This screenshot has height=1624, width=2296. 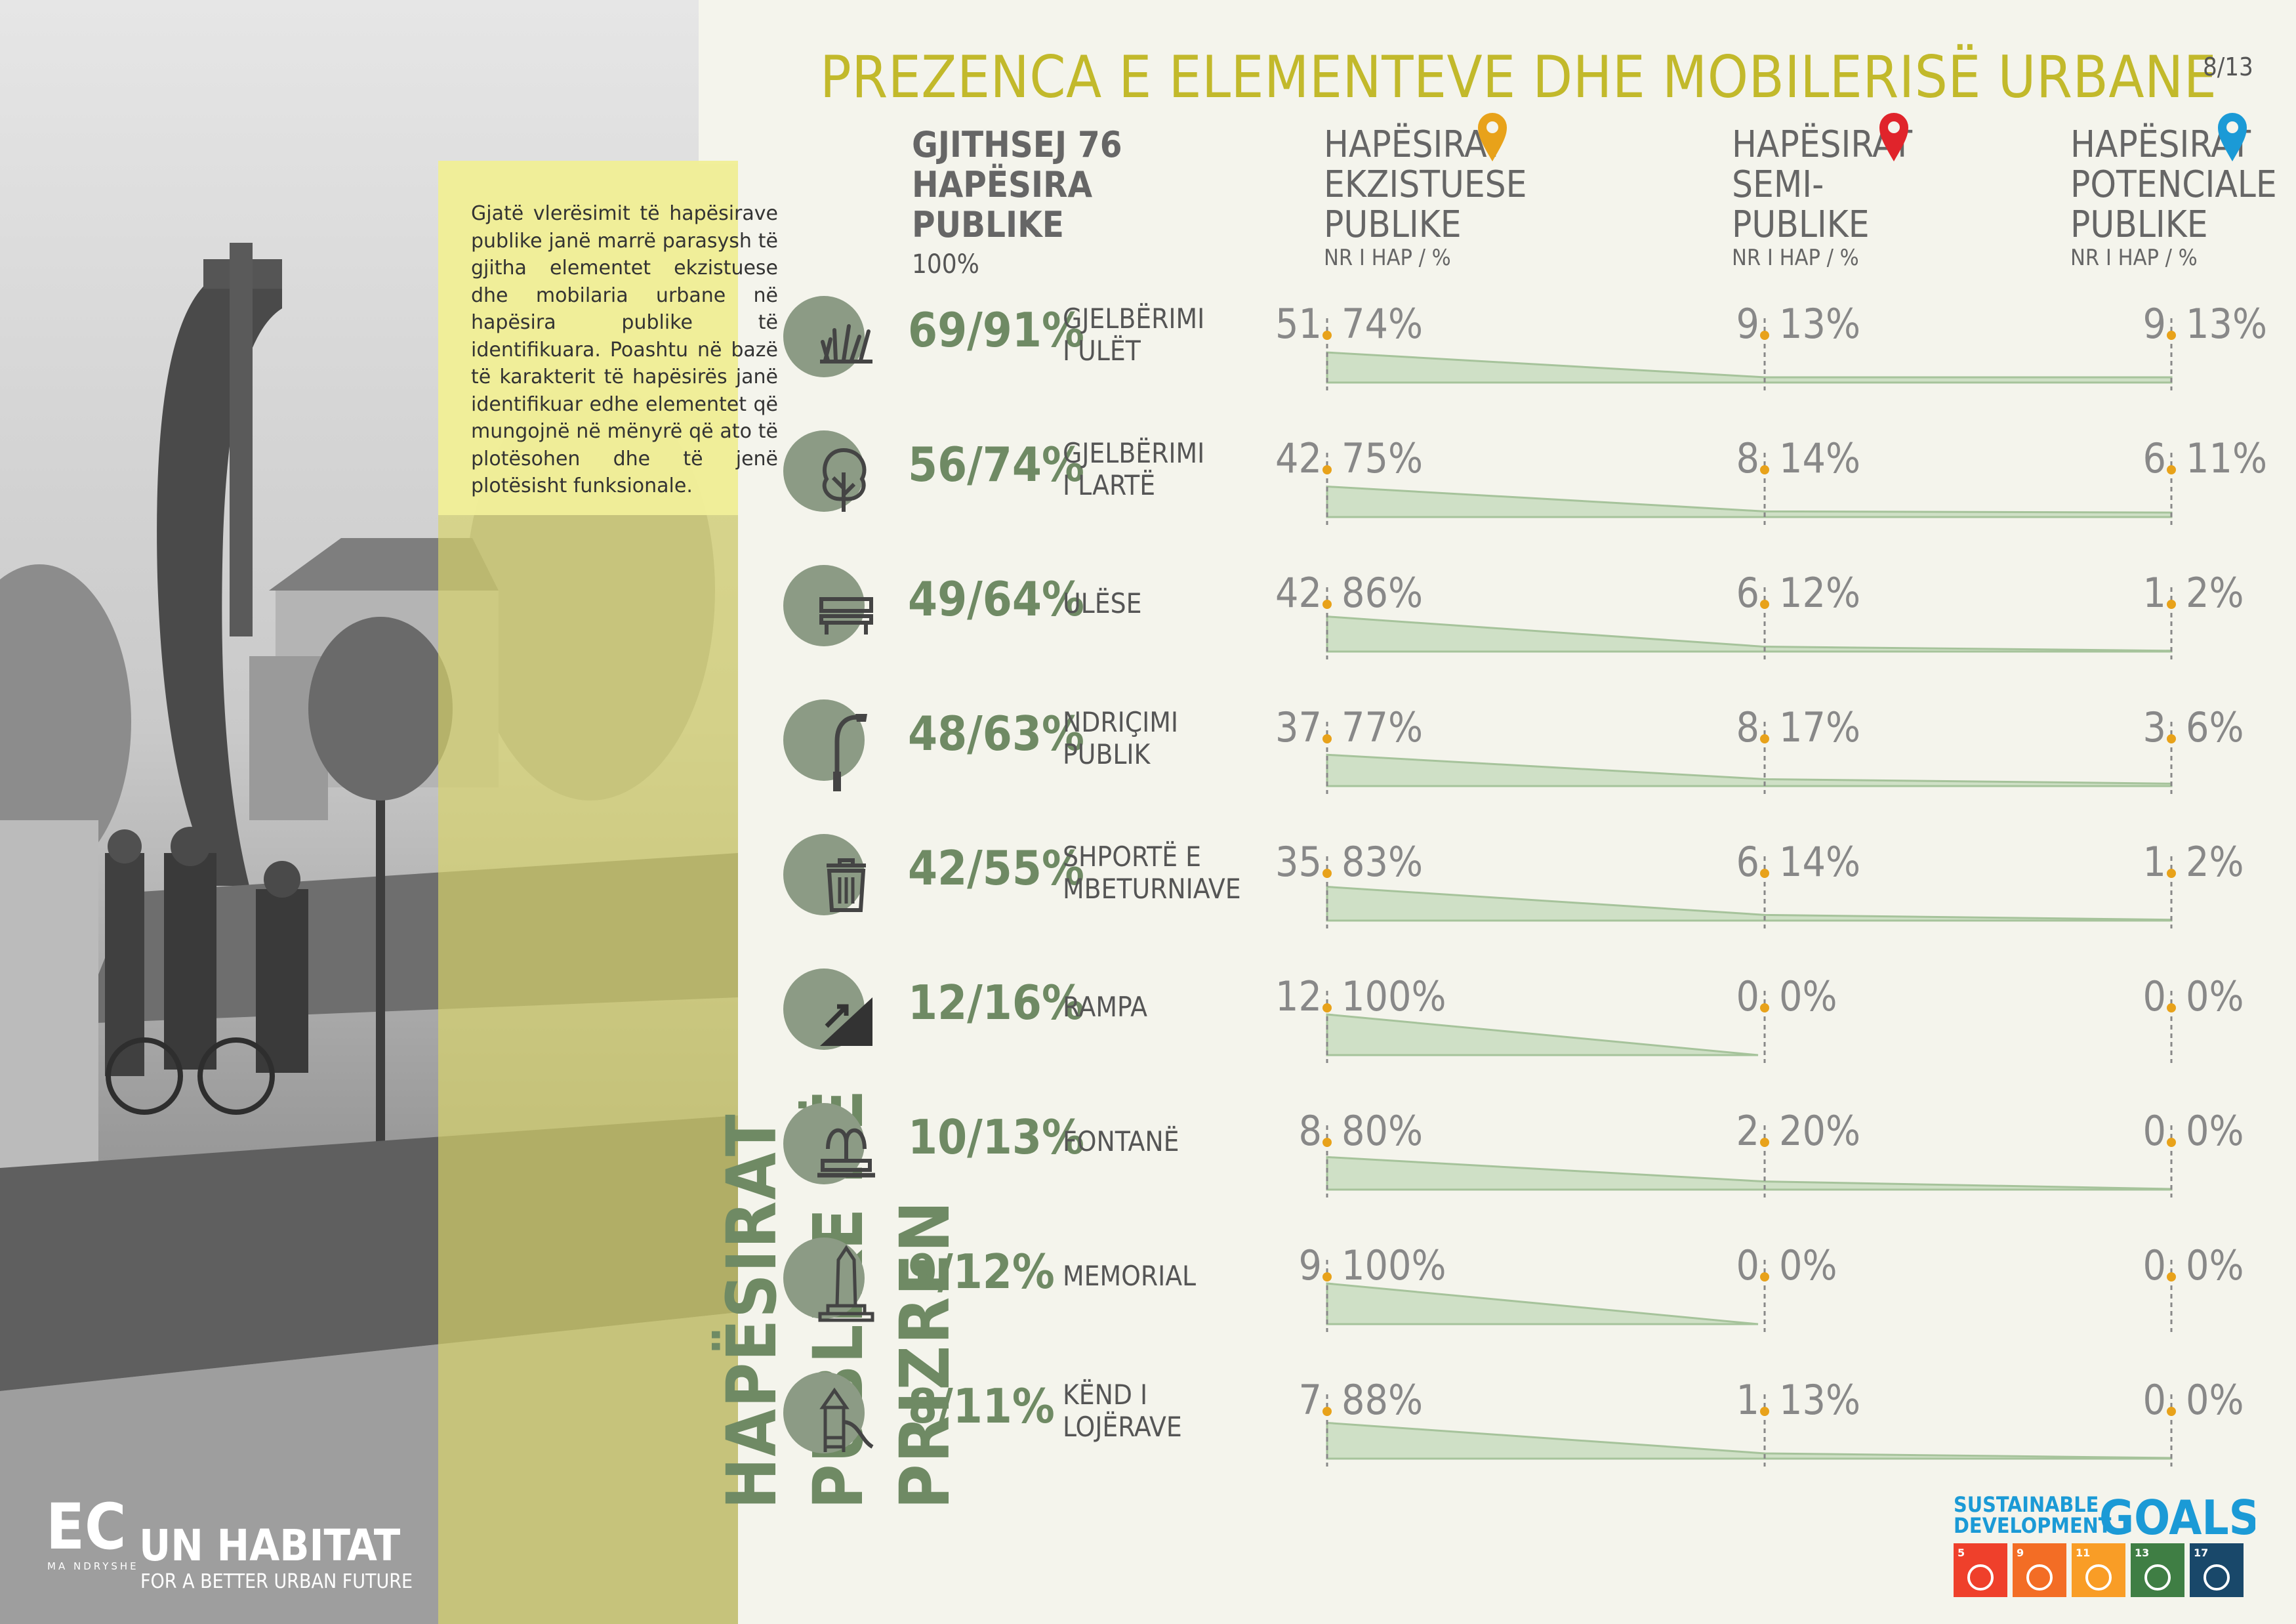 What do you see at coordinates (825, 745) in the screenshot?
I see `street-lamp-icon` at bounding box center [825, 745].